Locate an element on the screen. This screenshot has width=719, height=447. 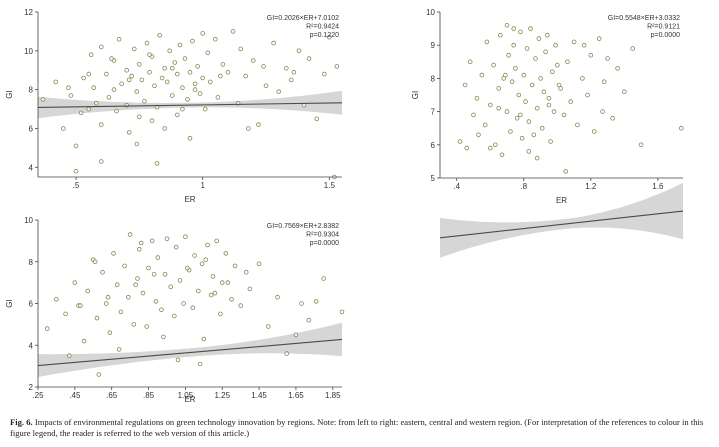
x-tick-label: .5 is located at coordinates (76, 185).